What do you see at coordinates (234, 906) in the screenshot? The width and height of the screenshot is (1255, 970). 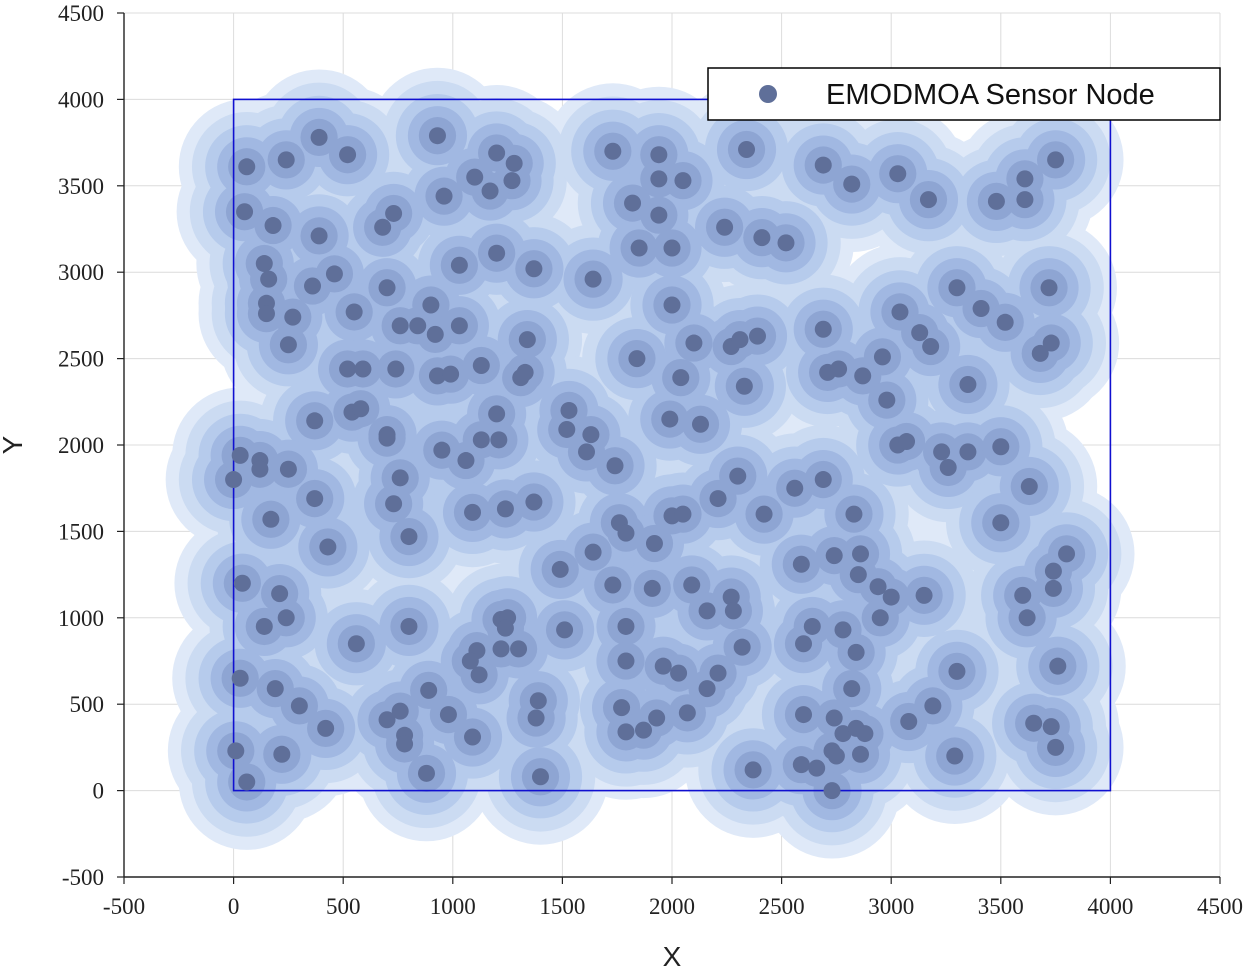 I see `x-tick-label: 0` at bounding box center [234, 906].